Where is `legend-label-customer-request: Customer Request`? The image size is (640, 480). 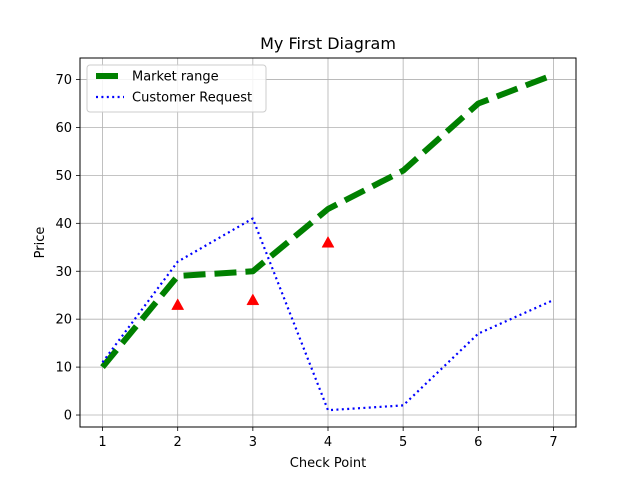 legend-label-customer-request: Customer Request is located at coordinates (192, 98).